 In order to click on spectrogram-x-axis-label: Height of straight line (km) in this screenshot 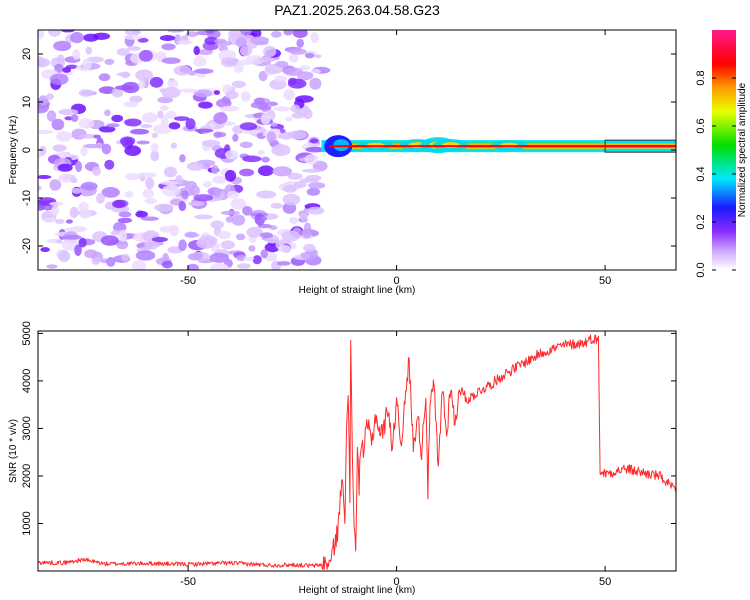, I will do `click(357, 290)`.